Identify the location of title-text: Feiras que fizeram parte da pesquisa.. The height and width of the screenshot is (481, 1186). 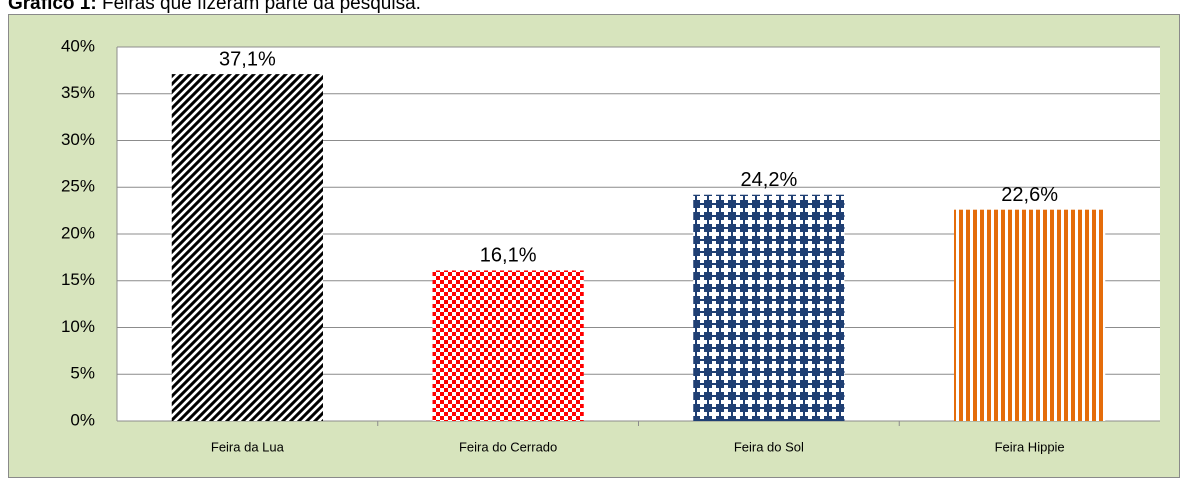
(261, 7).